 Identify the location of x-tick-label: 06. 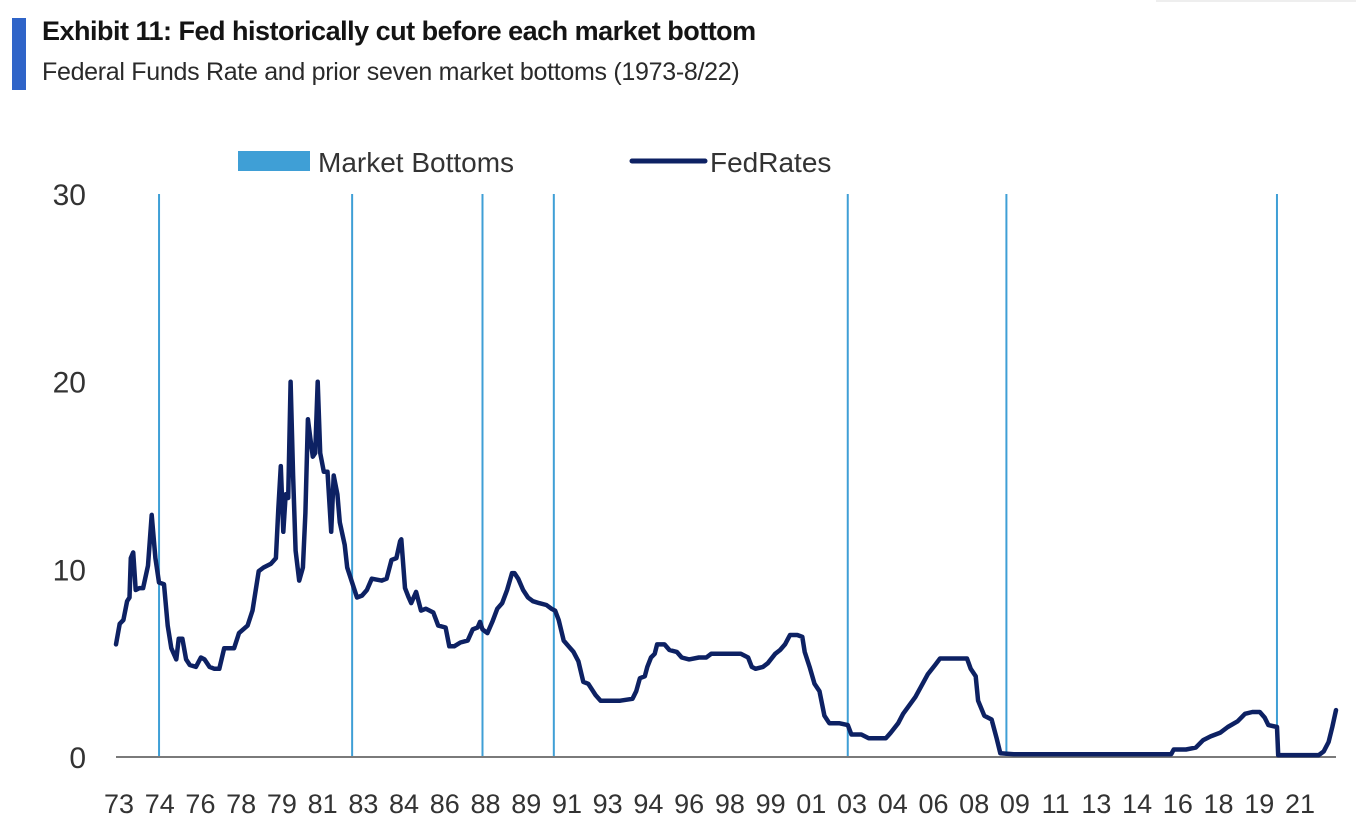
(933, 804).